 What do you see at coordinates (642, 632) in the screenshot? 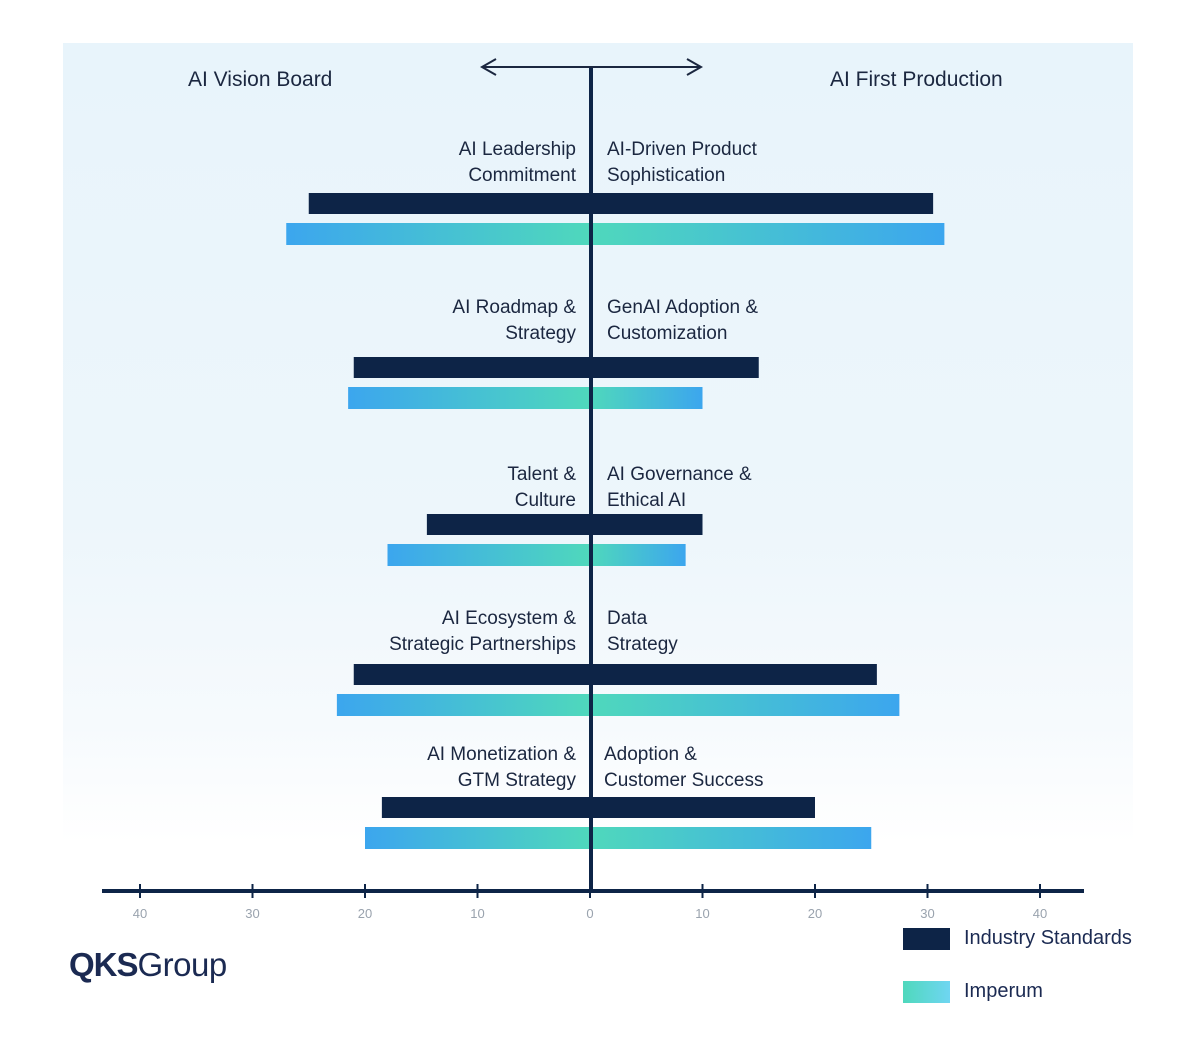
I see `category-label-right-3: Data Strategy` at bounding box center [642, 632].